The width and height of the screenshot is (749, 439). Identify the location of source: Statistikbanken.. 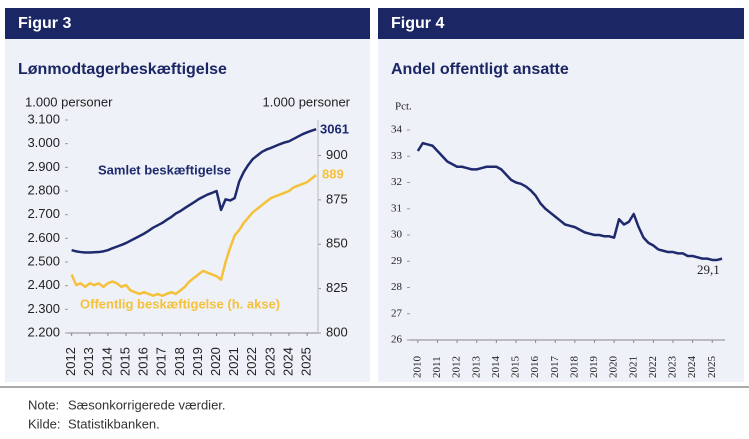
(114, 423).